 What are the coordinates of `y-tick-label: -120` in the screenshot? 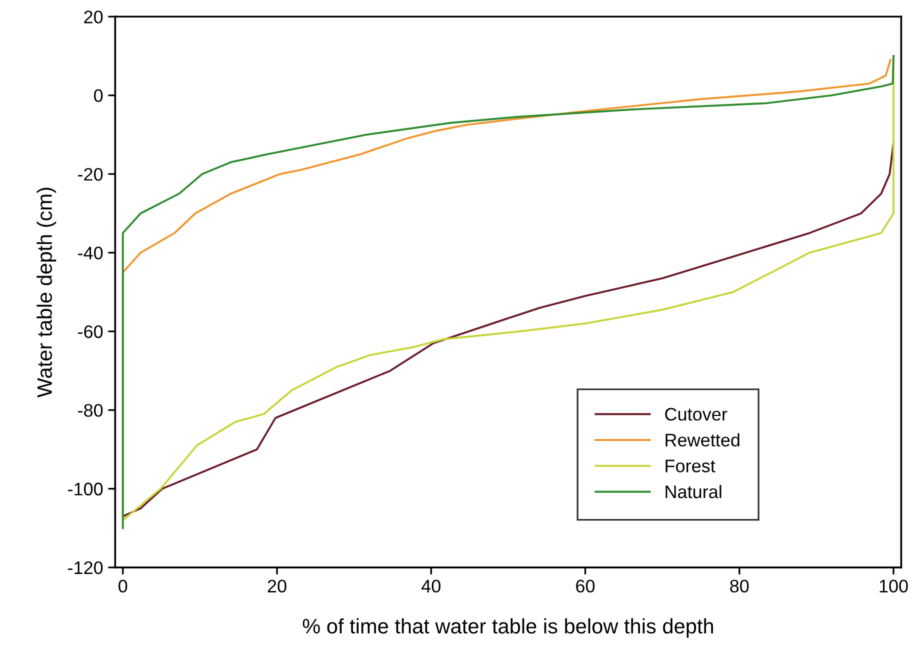 It's located at (85, 567).